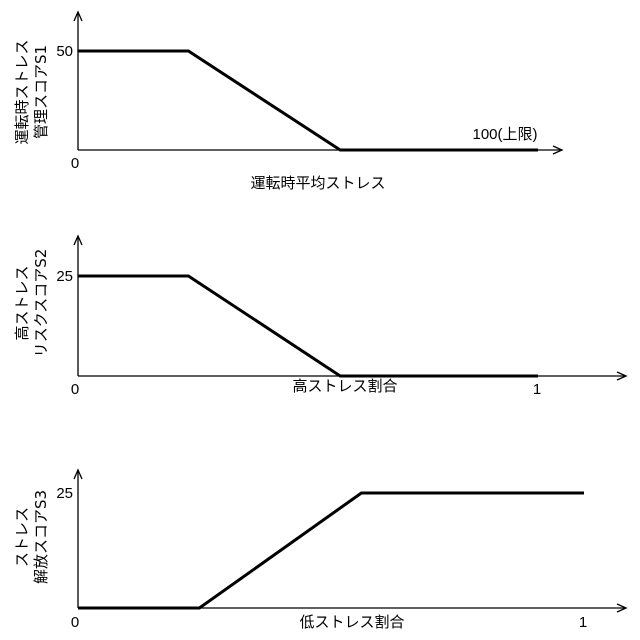 The image size is (640, 640). I want to click on y-axis-label-line-2: リスクスコアS2, so click(41, 303).